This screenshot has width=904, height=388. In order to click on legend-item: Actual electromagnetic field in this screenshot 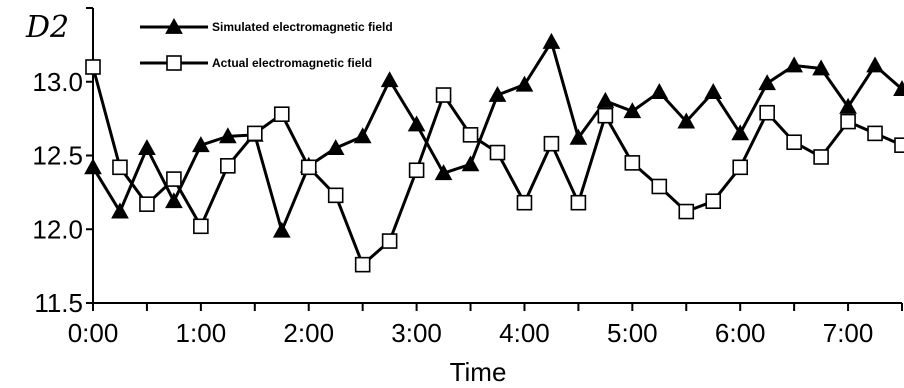, I will do `click(256, 63)`.